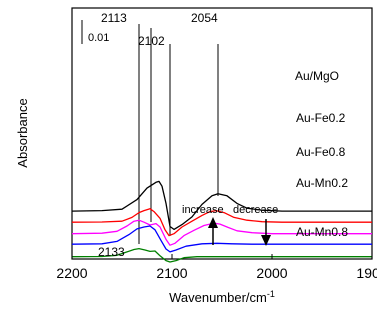 The image size is (377, 325). I want to click on x-tick-label-2200: 2200, so click(71, 273).